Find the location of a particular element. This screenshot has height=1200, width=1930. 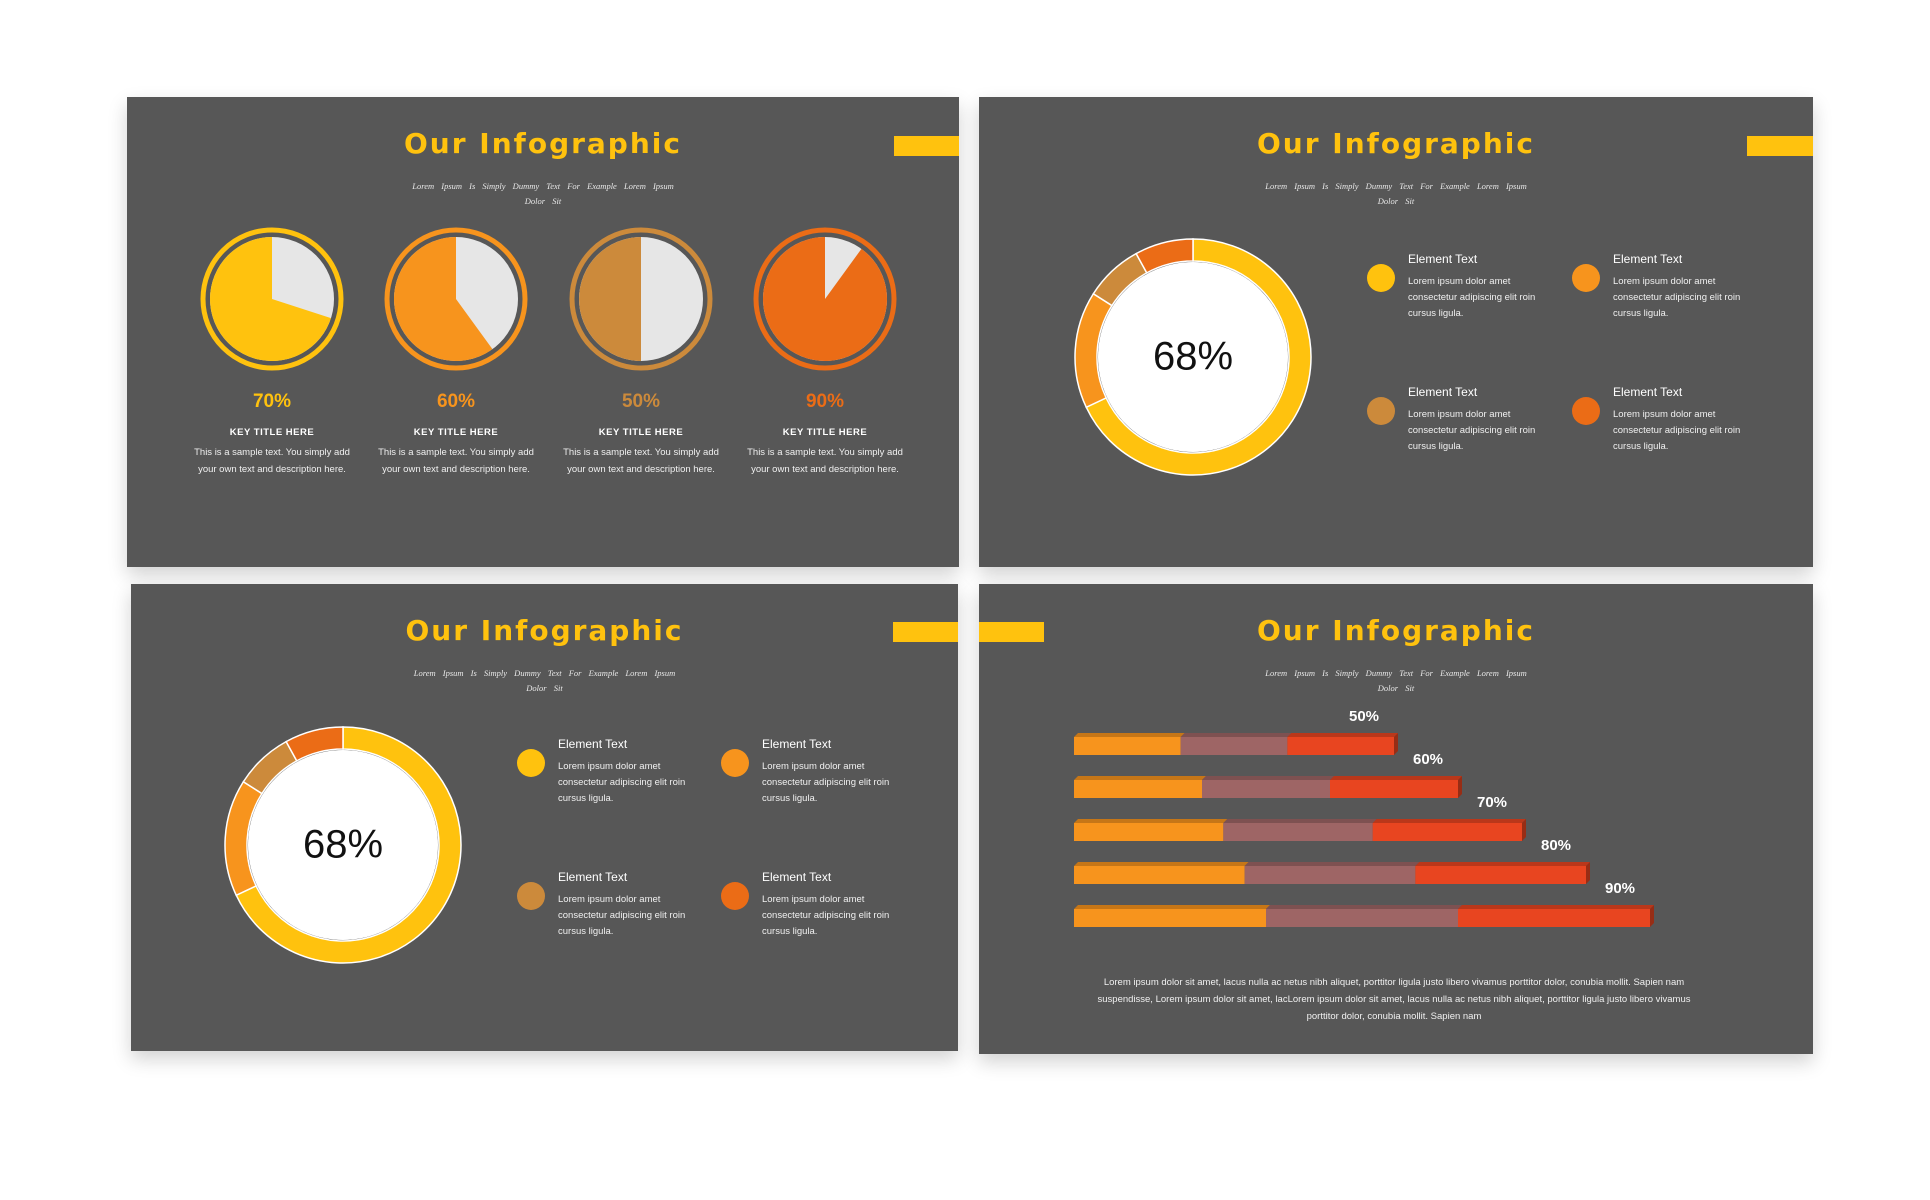

pie-percent: 50% is located at coordinates (641, 401).